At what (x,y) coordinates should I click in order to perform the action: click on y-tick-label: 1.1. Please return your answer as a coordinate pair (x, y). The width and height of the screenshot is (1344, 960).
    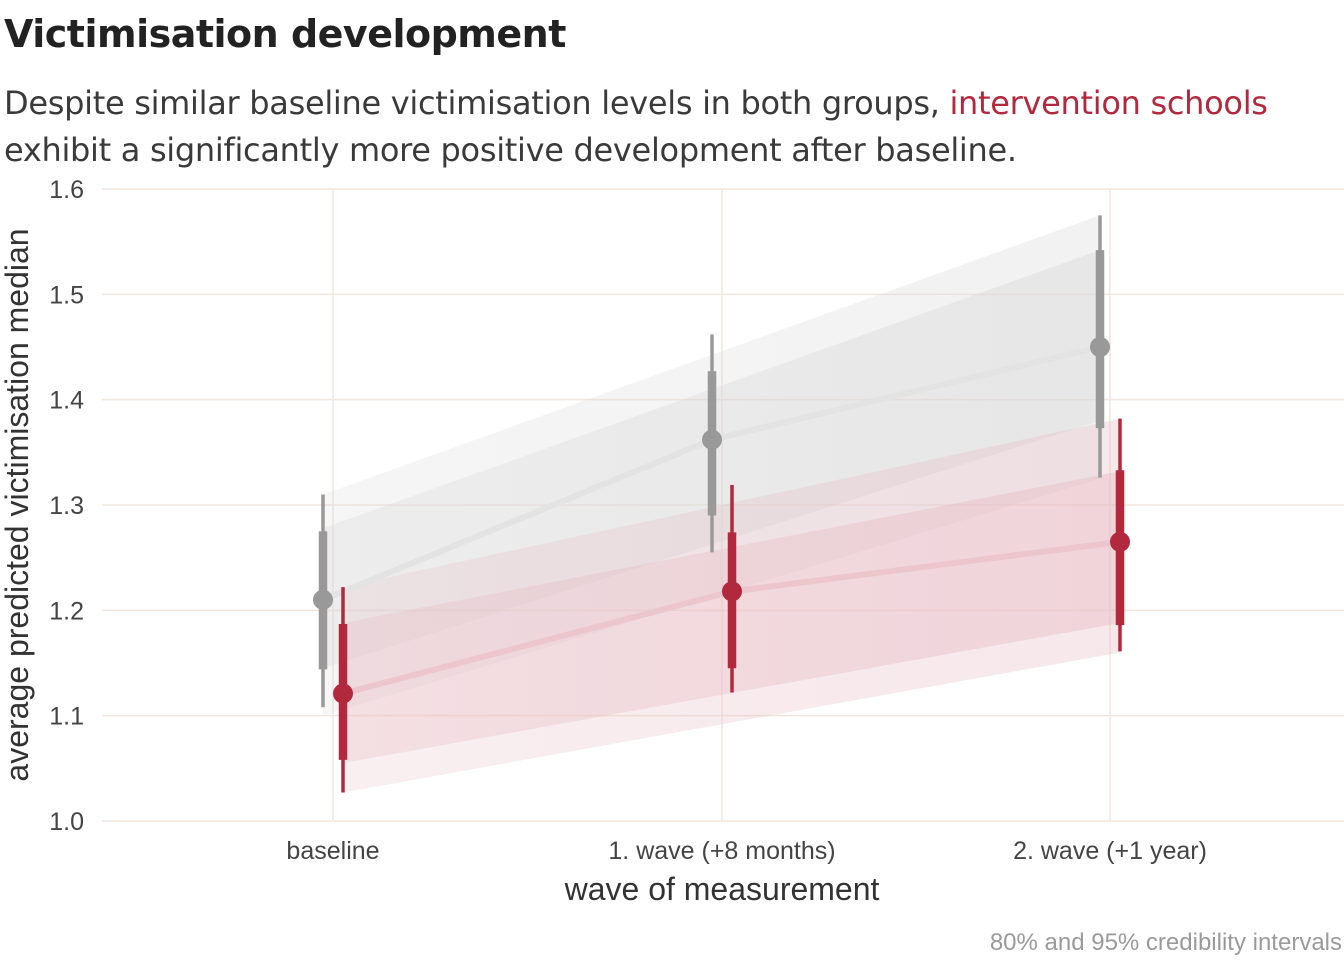
    Looking at the image, I should click on (66, 717).